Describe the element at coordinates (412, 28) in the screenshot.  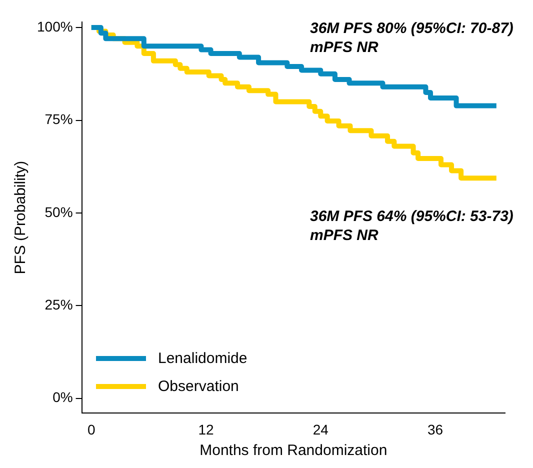
I see `annotation: 36M PFS 80% (95%CI: 70-87)` at that location.